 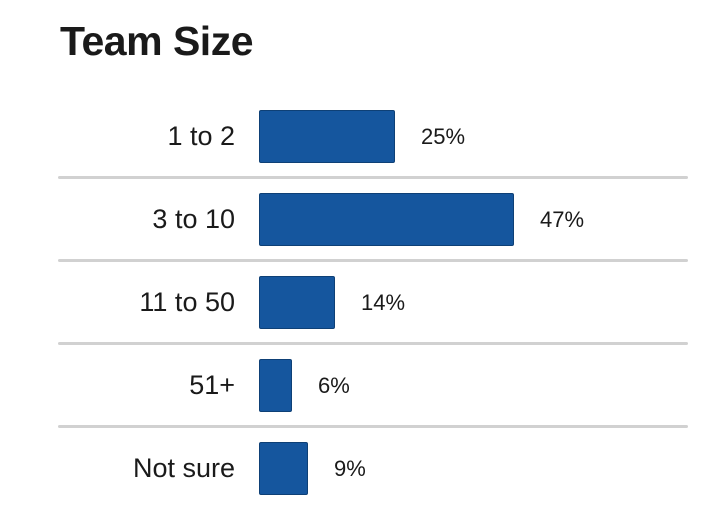 I want to click on chart-title: Team Size, so click(x=157, y=41).